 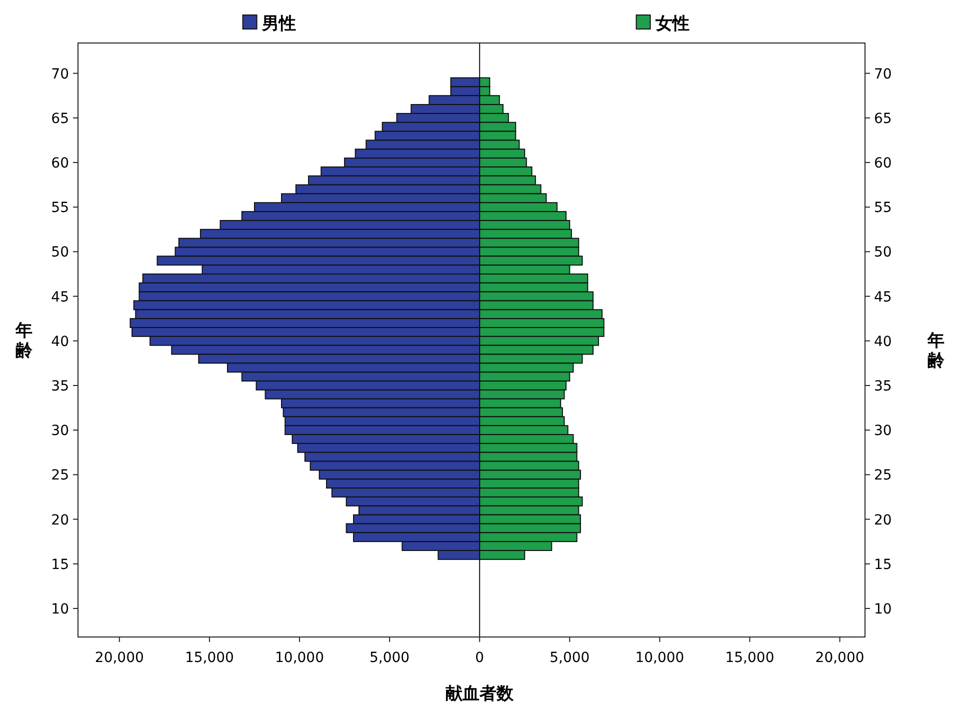 I want to click on y-tick-label: 45, so click(x=60, y=297).